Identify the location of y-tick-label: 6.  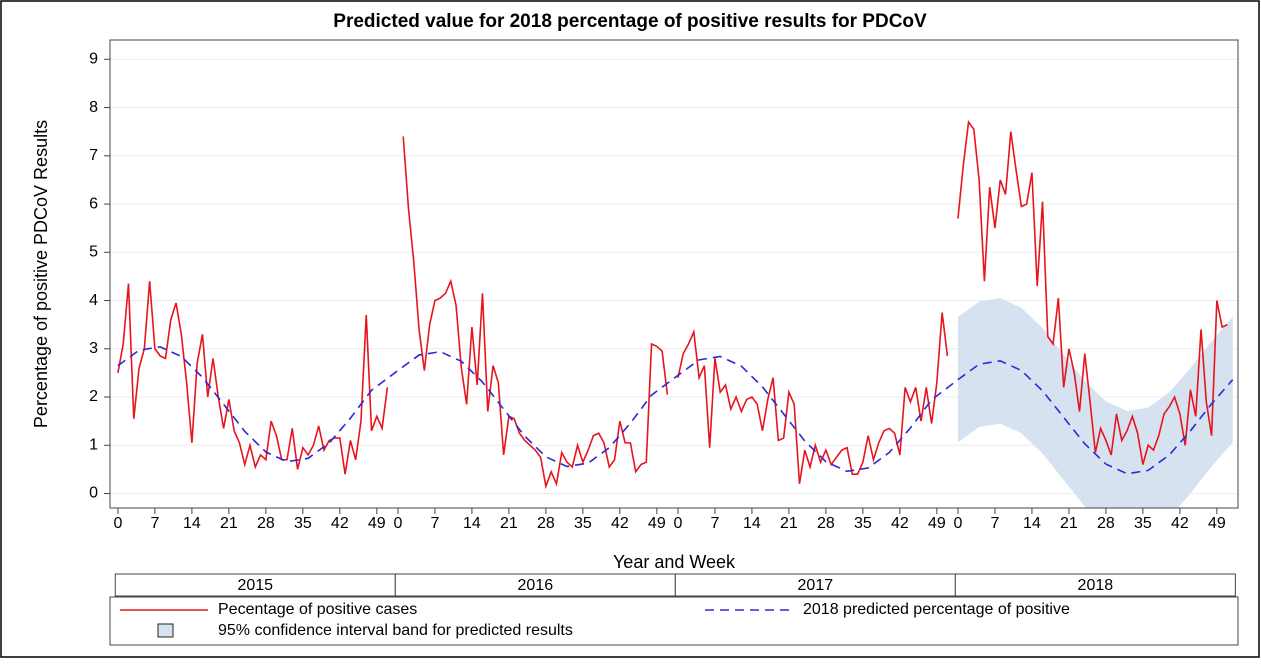
(93, 203).